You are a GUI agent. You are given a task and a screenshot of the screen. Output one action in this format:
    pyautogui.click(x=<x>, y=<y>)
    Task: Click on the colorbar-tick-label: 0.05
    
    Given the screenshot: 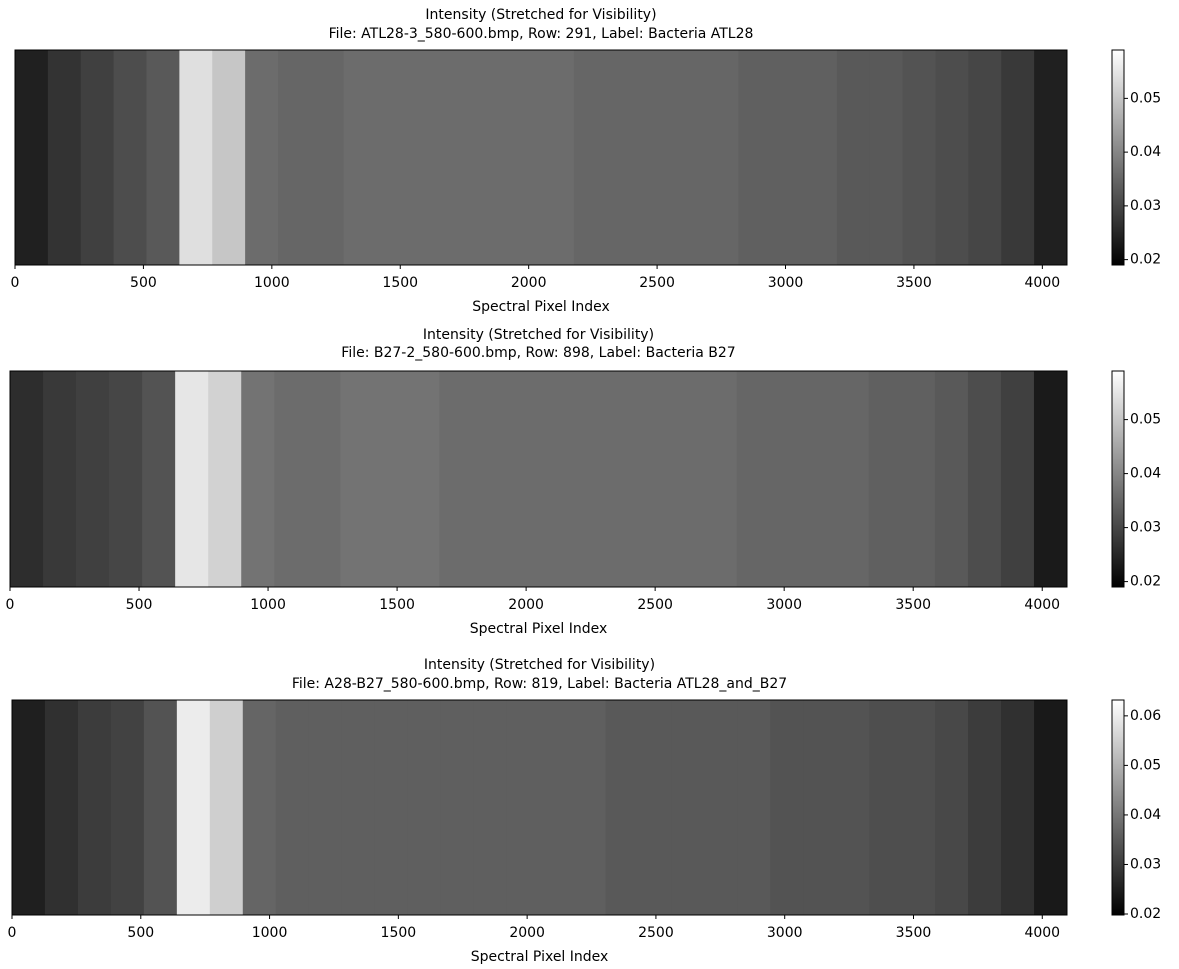 What is the action you would take?
    pyautogui.click(x=1145, y=420)
    